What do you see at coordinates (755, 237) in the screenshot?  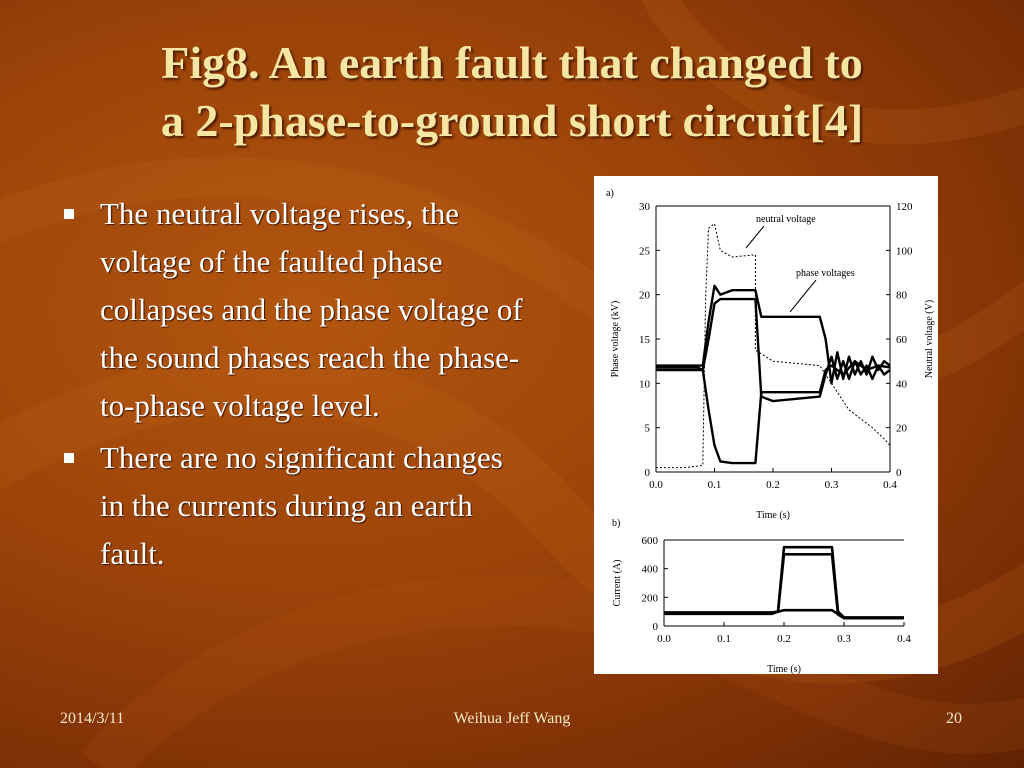 I see `annotation-neutral-arrow` at bounding box center [755, 237].